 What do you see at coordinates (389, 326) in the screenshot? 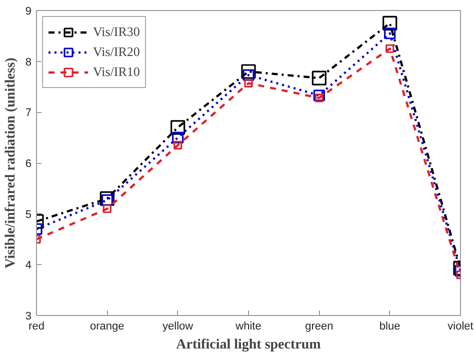
I see `x-tick-label: blue` at bounding box center [389, 326].